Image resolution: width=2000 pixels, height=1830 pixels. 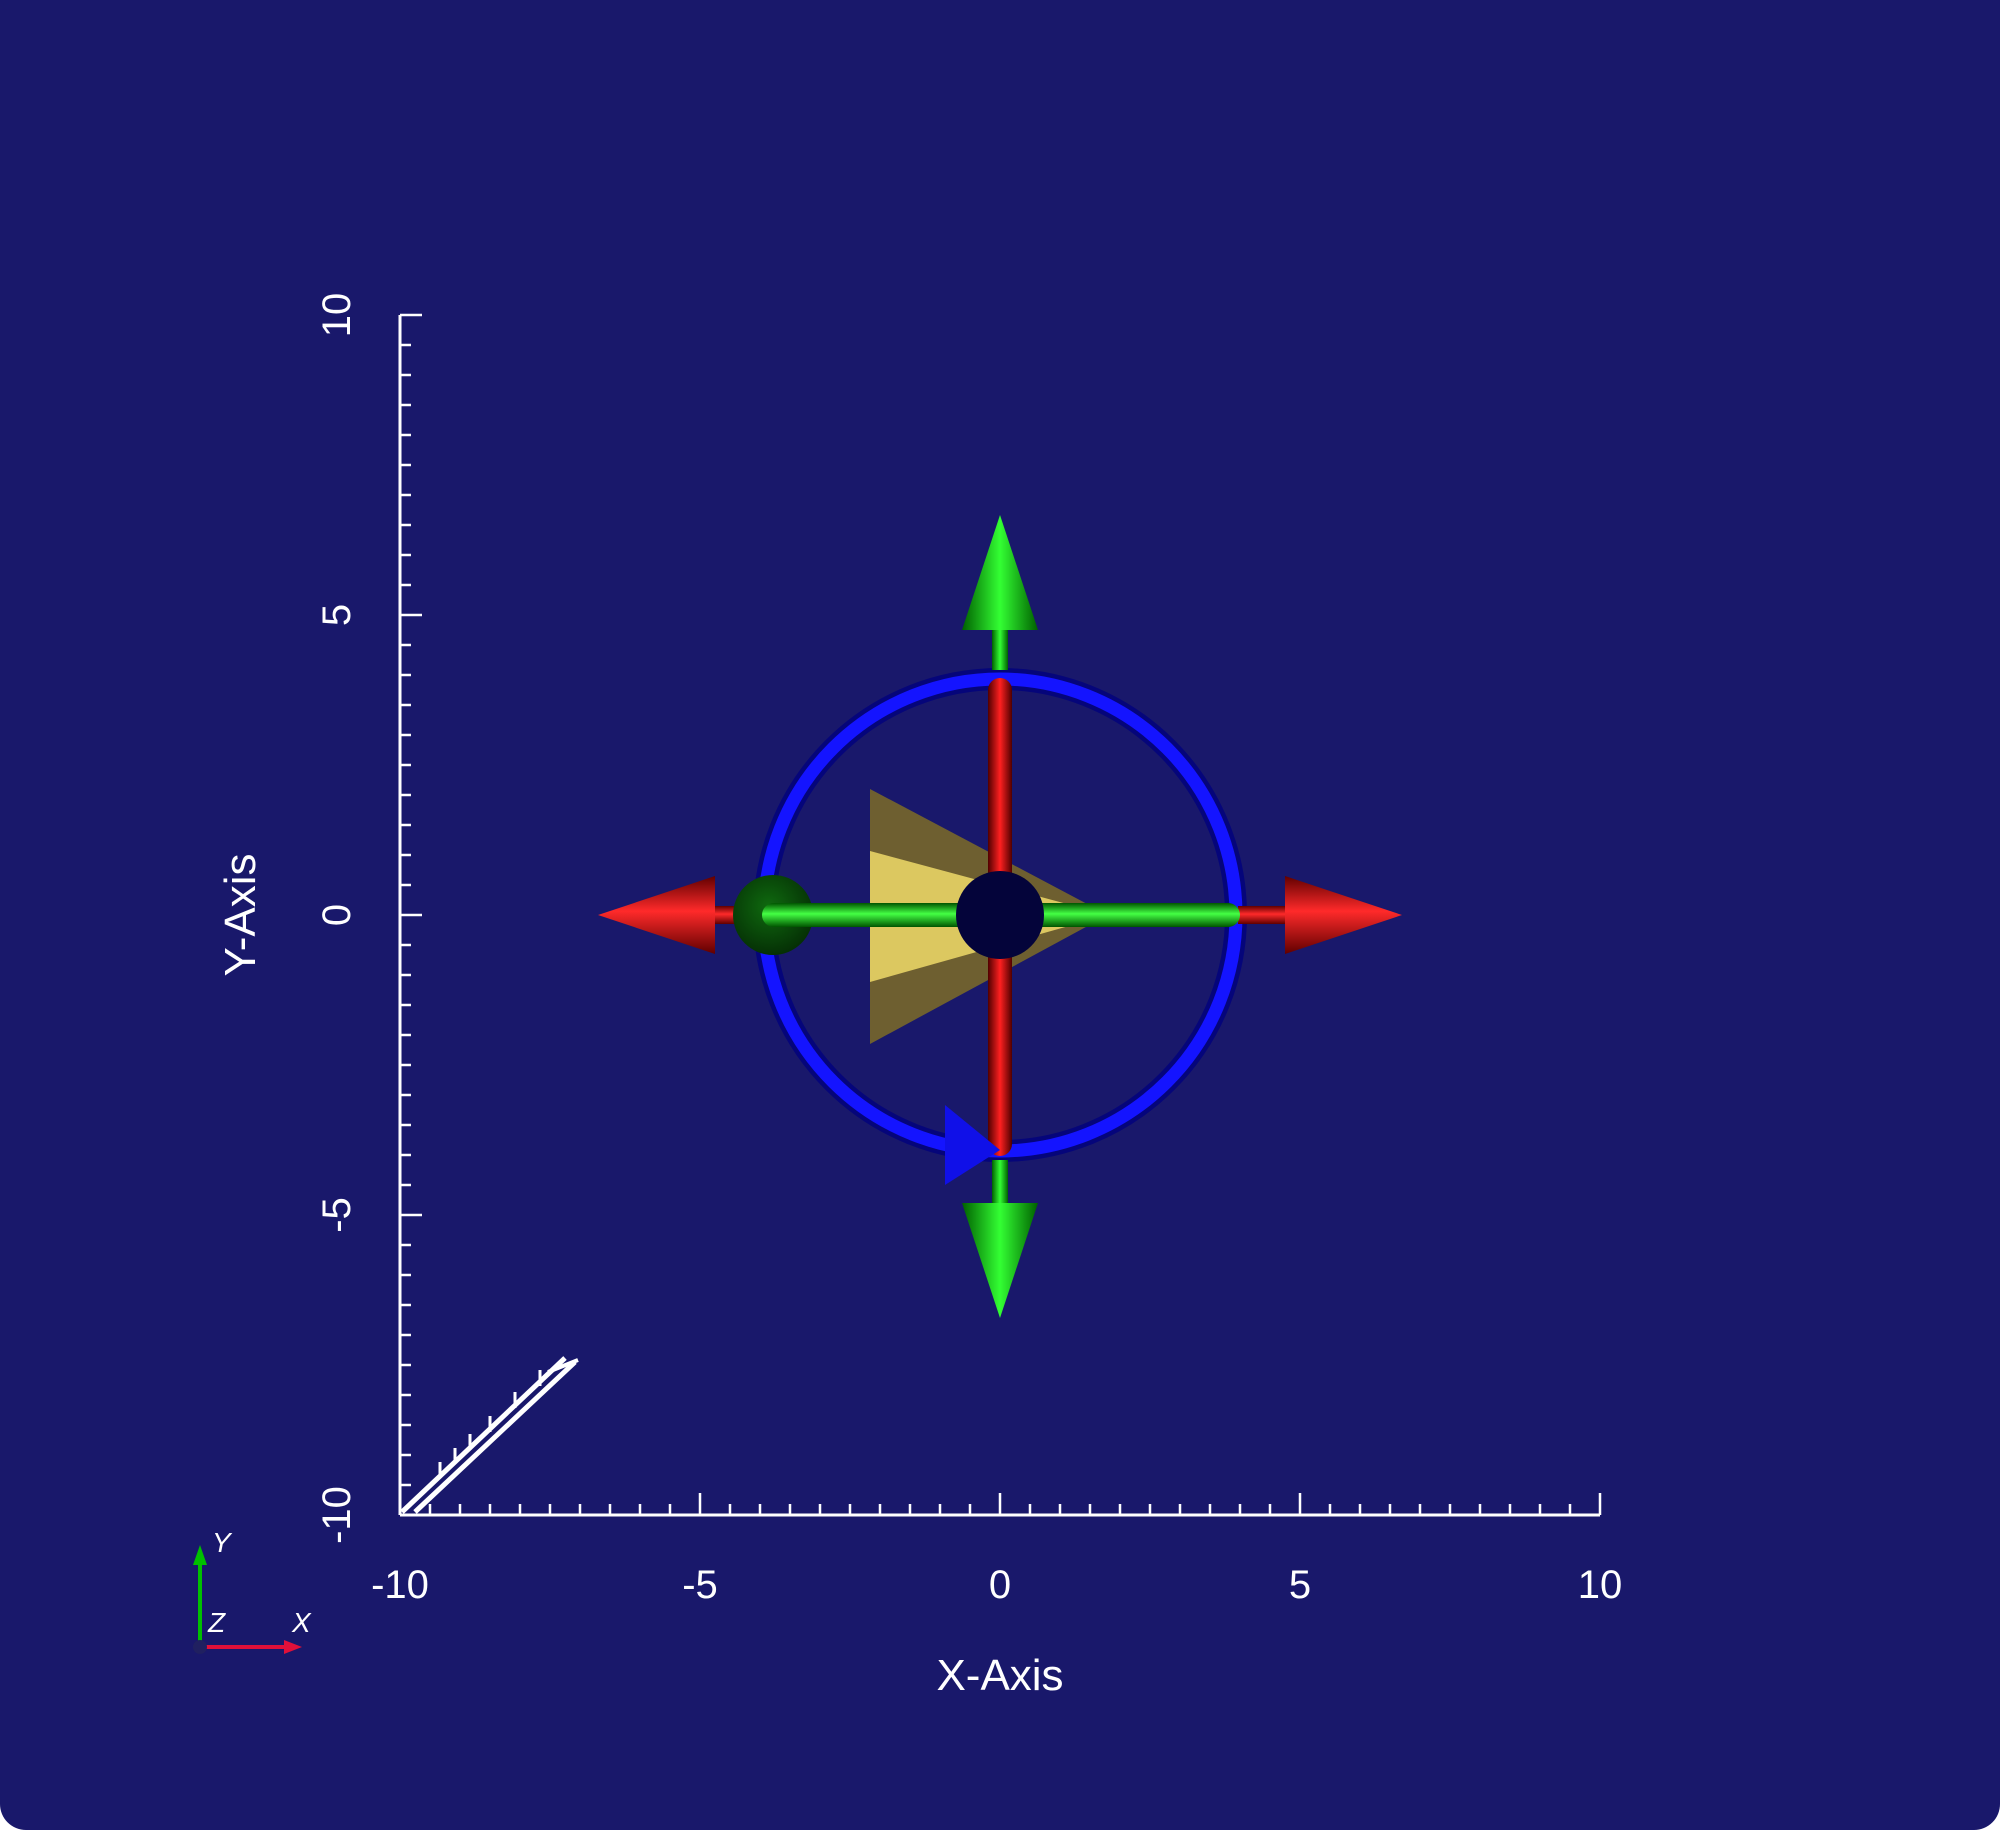 I want to click on triad-label-z: Z, so click(x=216, y=1622).